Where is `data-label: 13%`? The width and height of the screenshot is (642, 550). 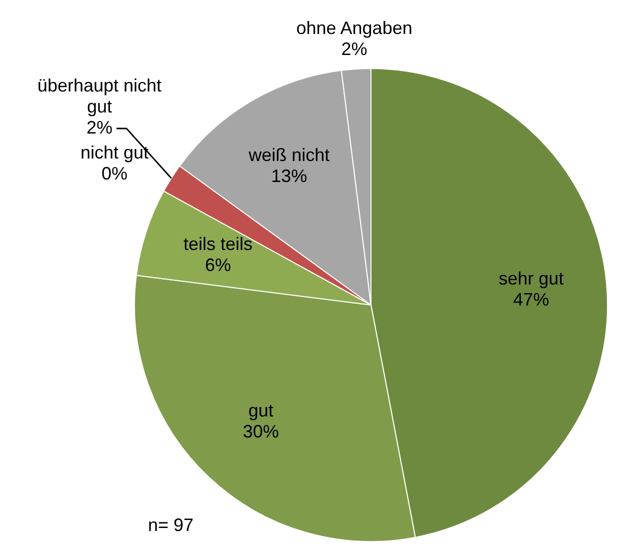 data-label: 13% is located at coordinates (289, 176).